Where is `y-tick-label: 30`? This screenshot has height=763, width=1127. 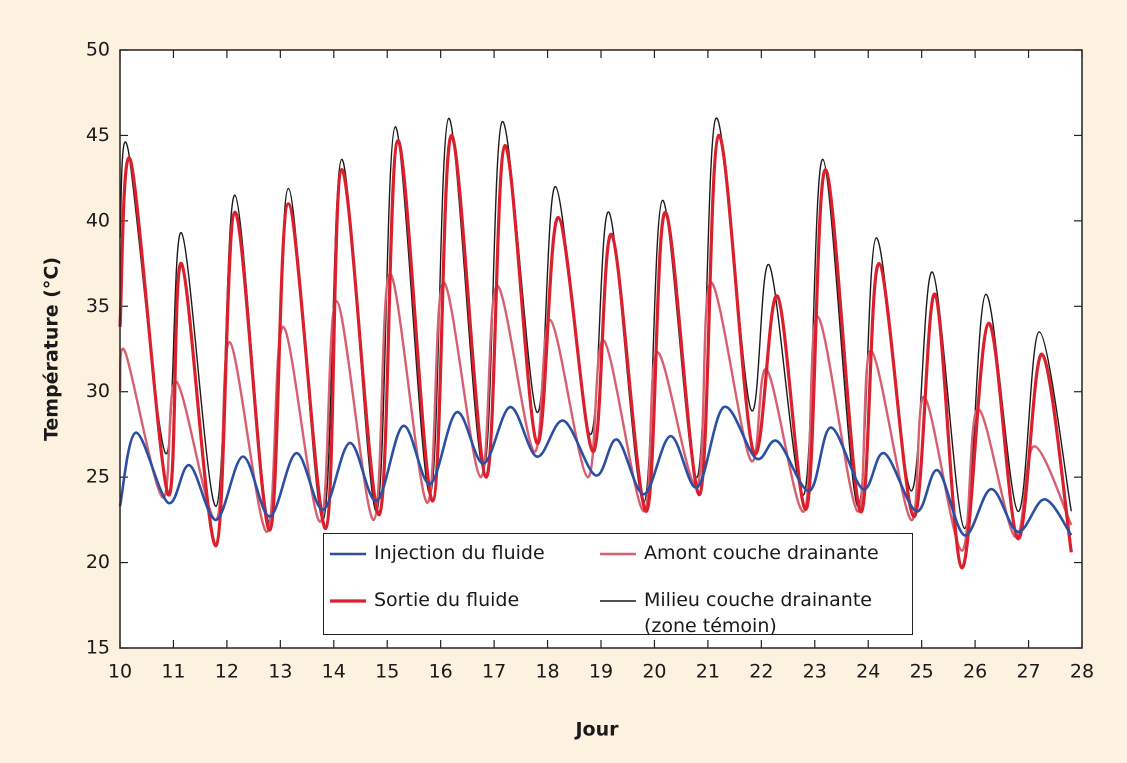 y-tick-label: 30 is located at coordinates (98, 391).